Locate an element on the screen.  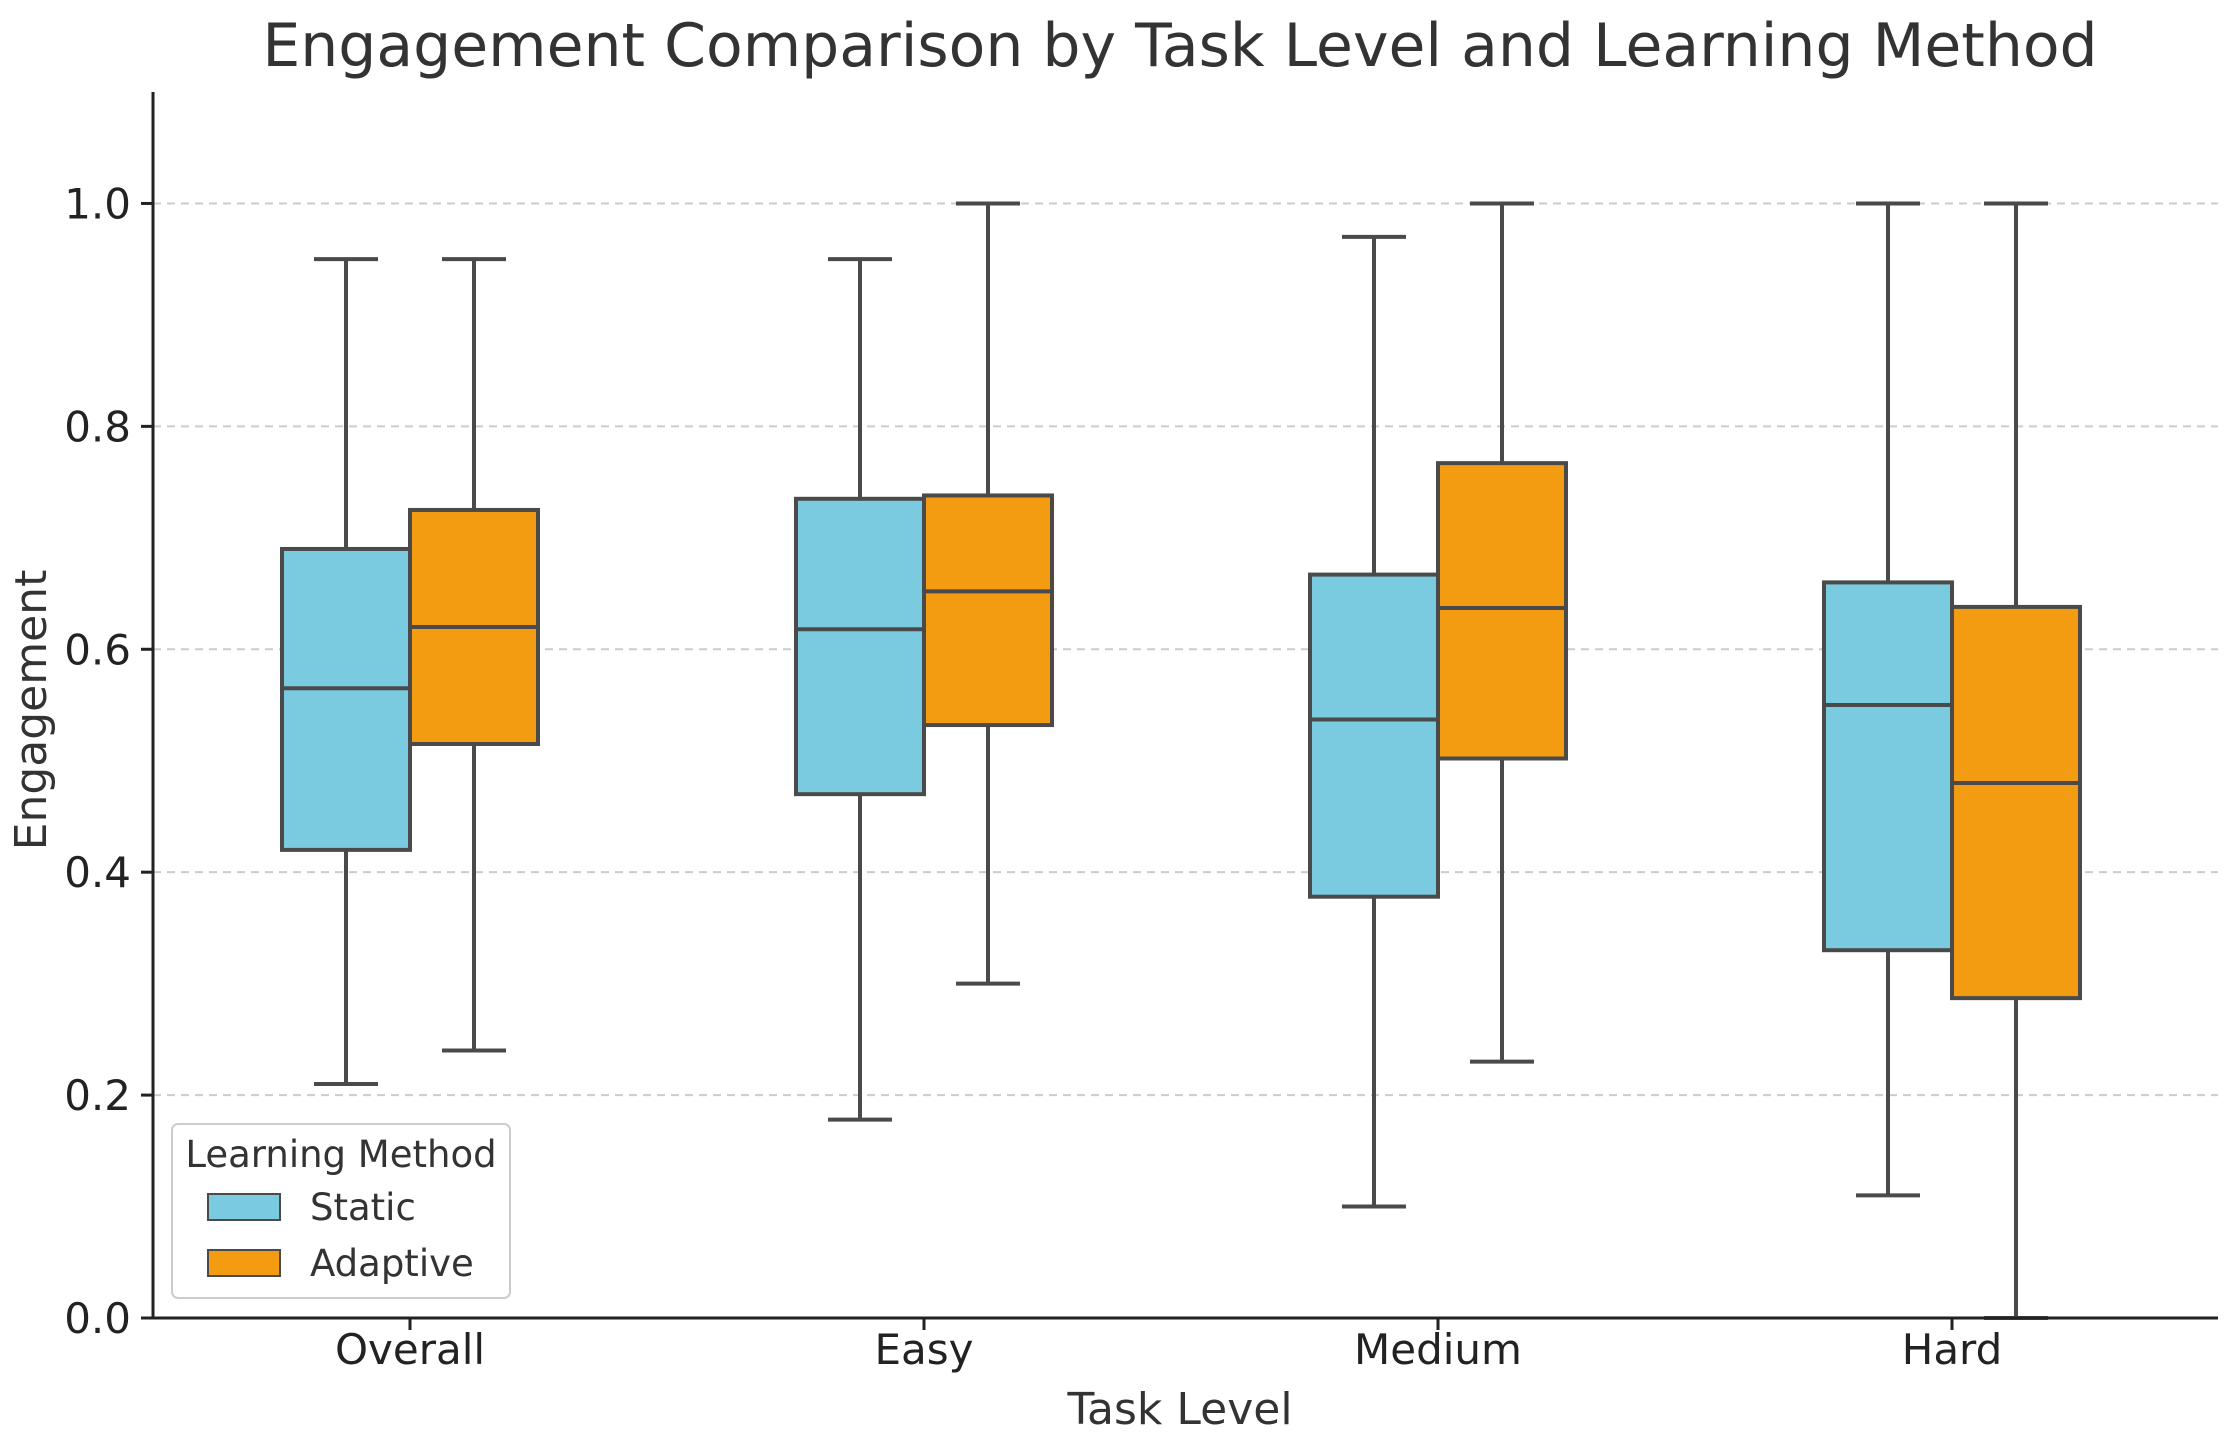
box-group-easy-static is located at coordinates (860, 689).